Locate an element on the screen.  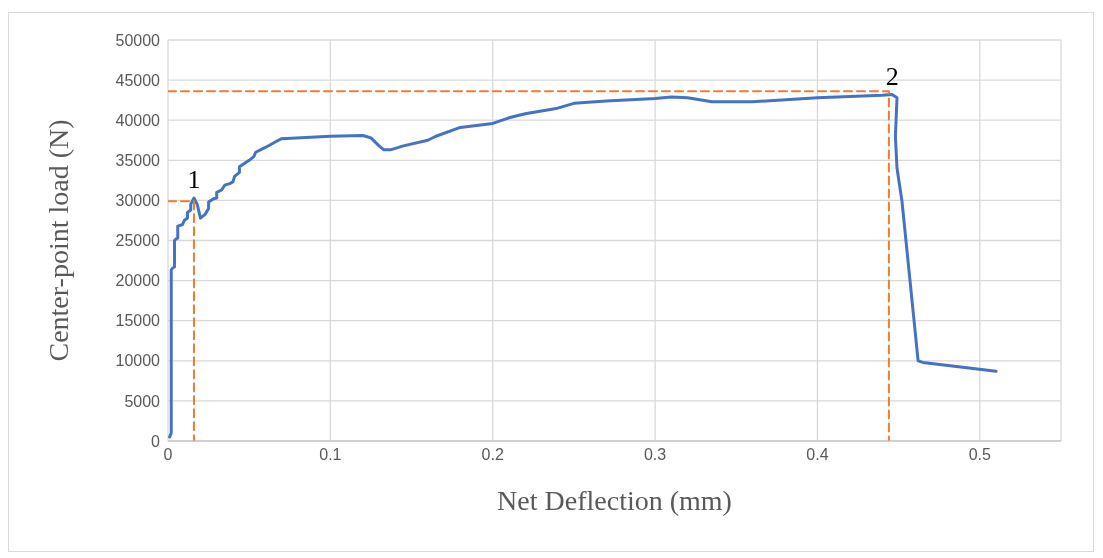
y-tick-label: 25000 is located at coordinates (138, 241).